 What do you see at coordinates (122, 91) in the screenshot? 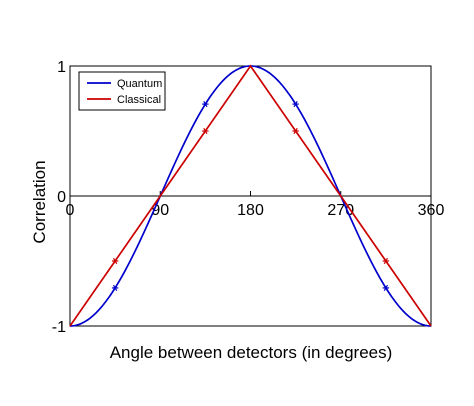
I see `legend-box` at bounding box center [122, 91].